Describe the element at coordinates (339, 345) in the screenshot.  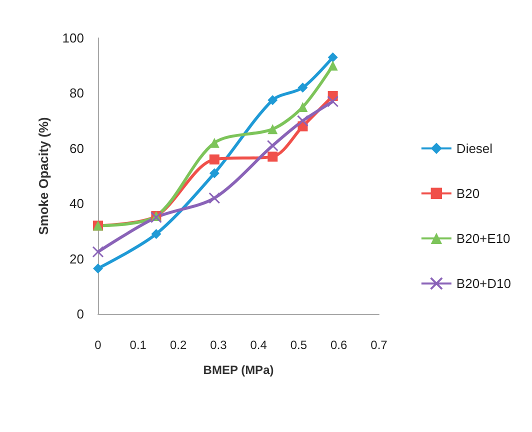
I see `x-tick-label: 0.6` at that location.